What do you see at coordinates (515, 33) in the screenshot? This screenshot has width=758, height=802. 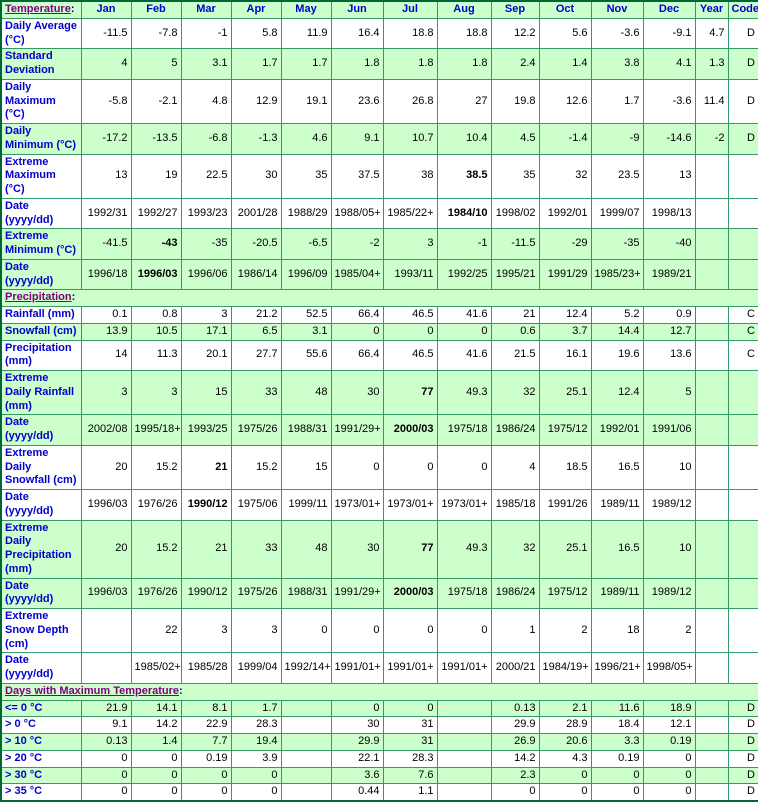 I see `data-cell: 12.2` at bounding box center [515, 33].